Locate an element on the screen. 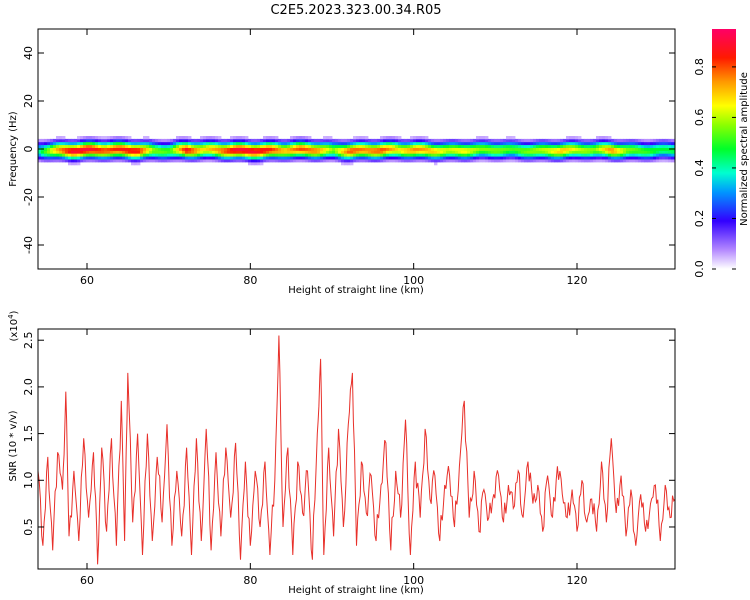  spectrogram-xlabel: Height of straight line (km) is located at coordinates (356, 290).